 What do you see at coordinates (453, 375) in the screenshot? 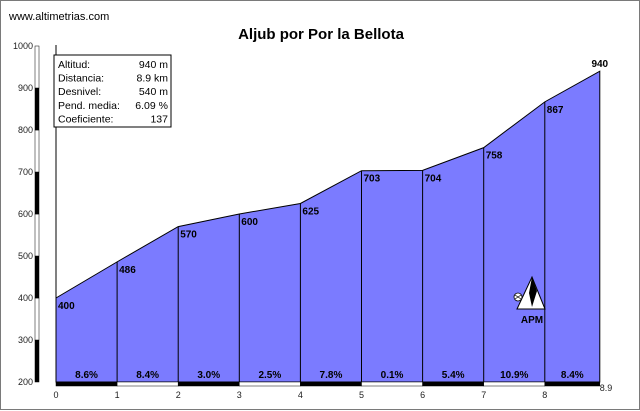
I see `gradient-label: 5.4%` at bounding box center [453, 375].